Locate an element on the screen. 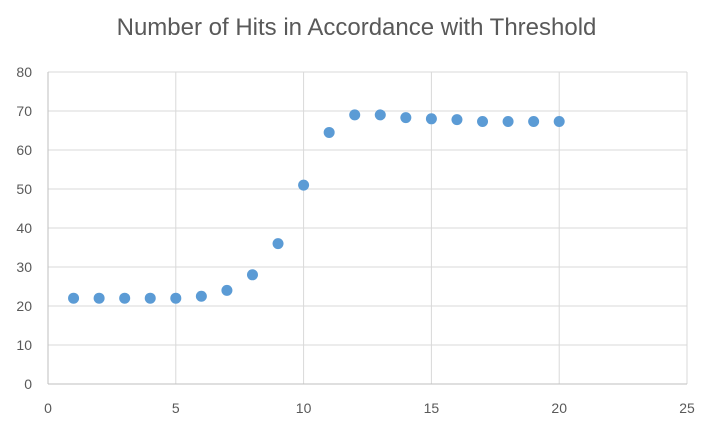 Image resolution: width=713 pixels, height=428 pixels. x-tick-label: 15 is located at coordinates (432, 408).